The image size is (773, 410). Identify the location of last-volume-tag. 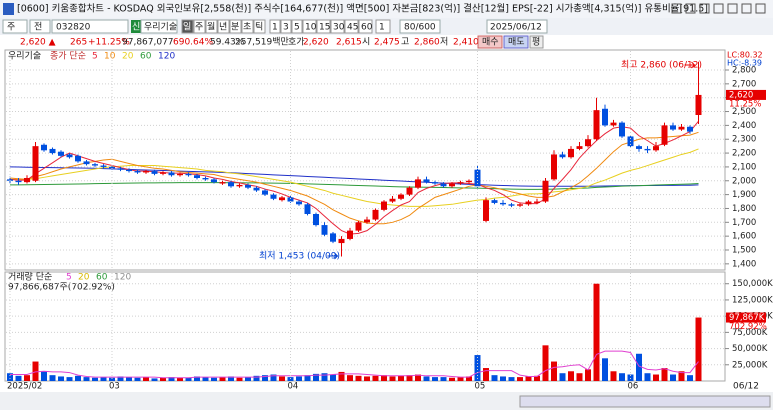
(746, 317).